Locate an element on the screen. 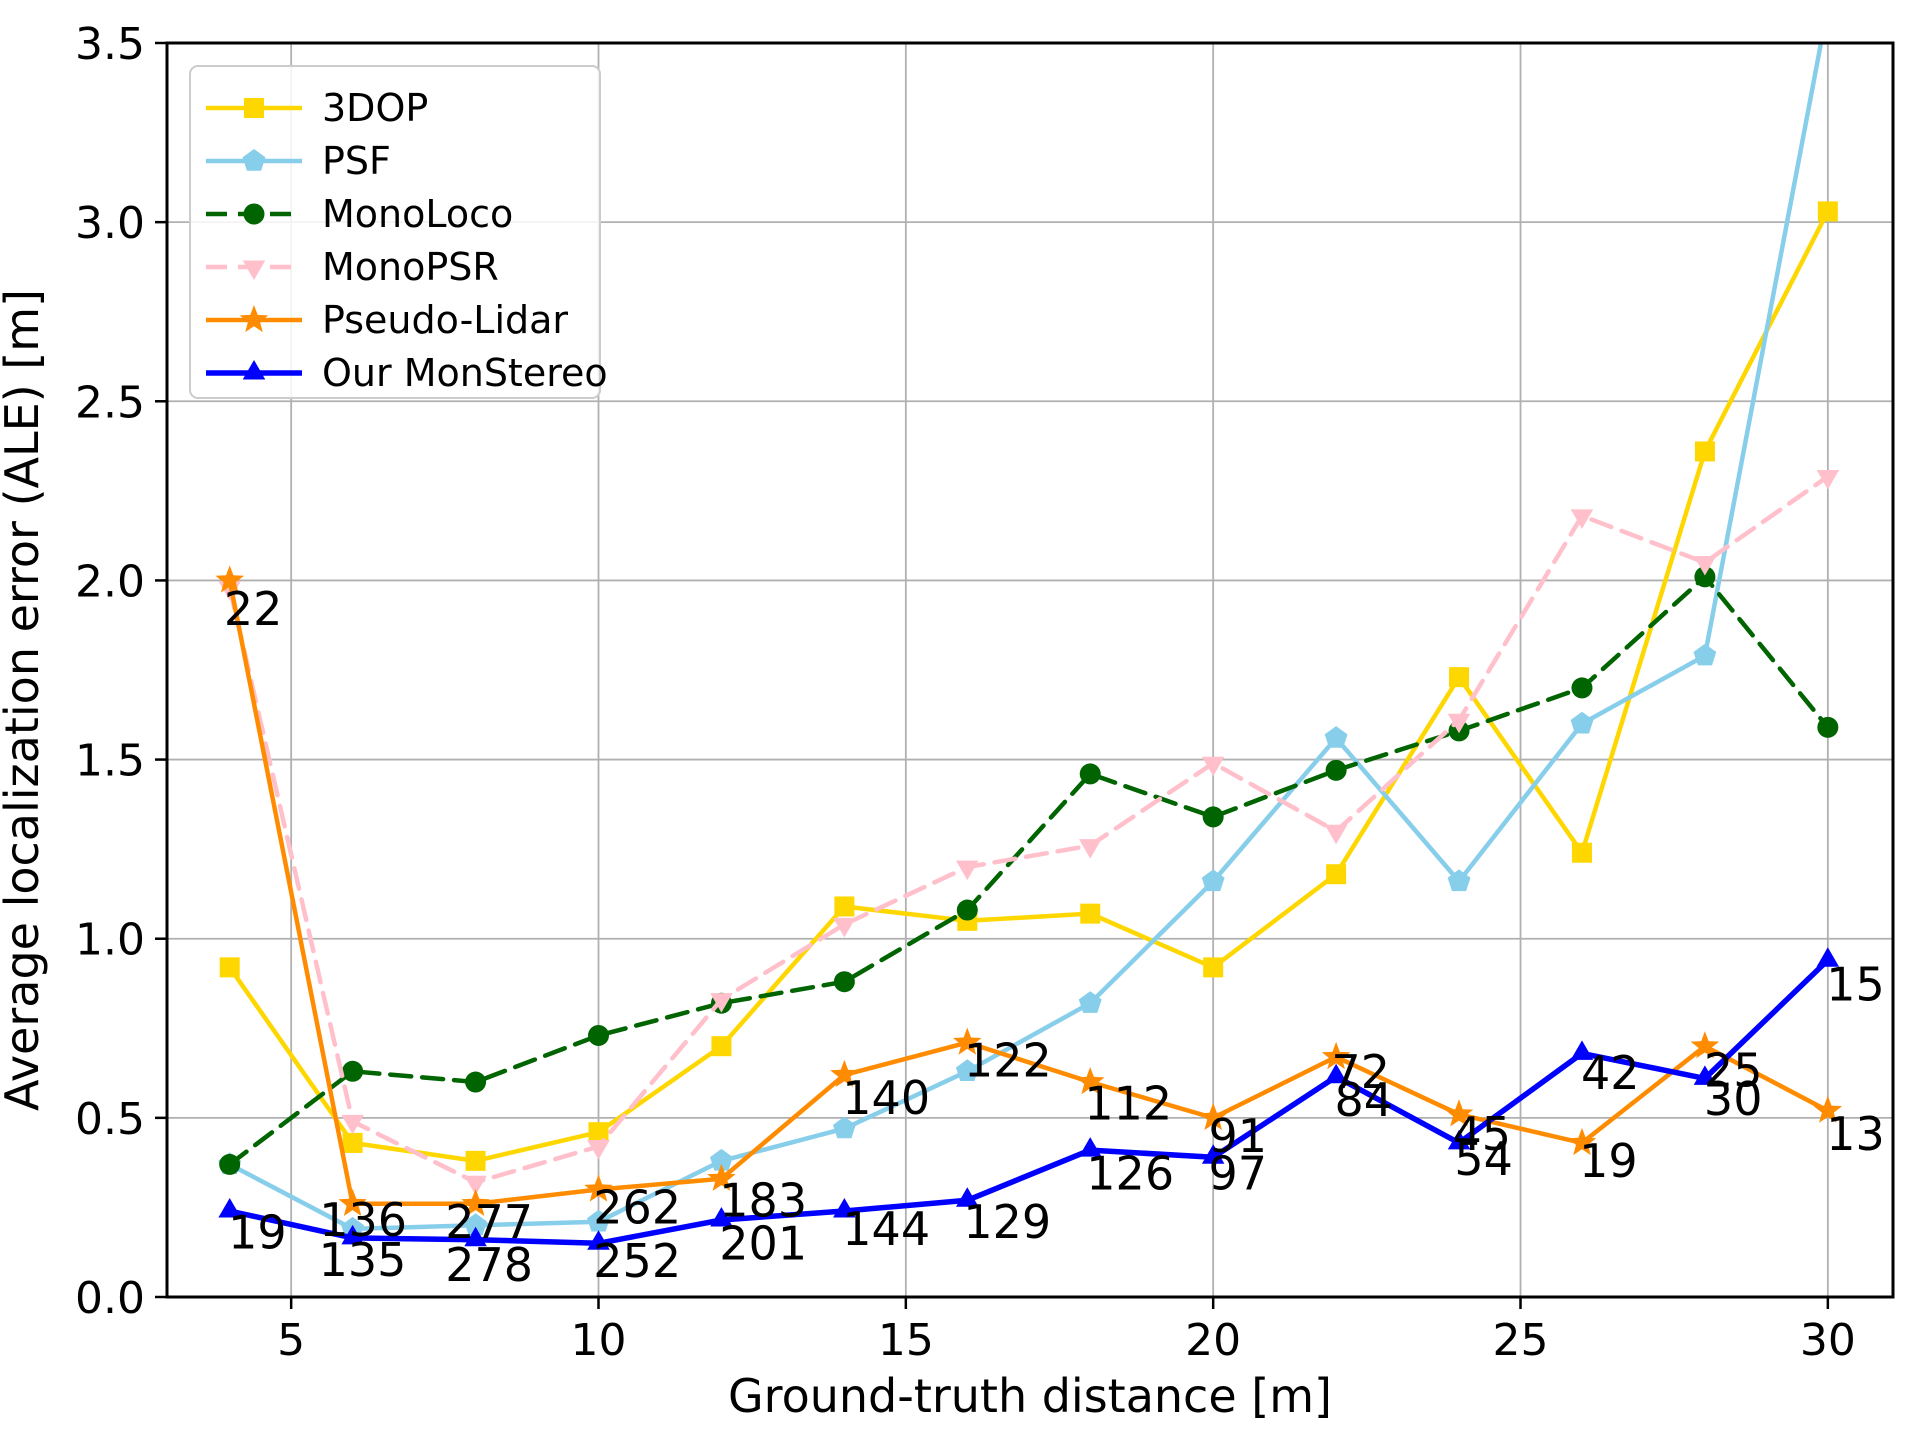 The image size is (1920, 1444). legend-marker-star is located at coordinates (254, 319).